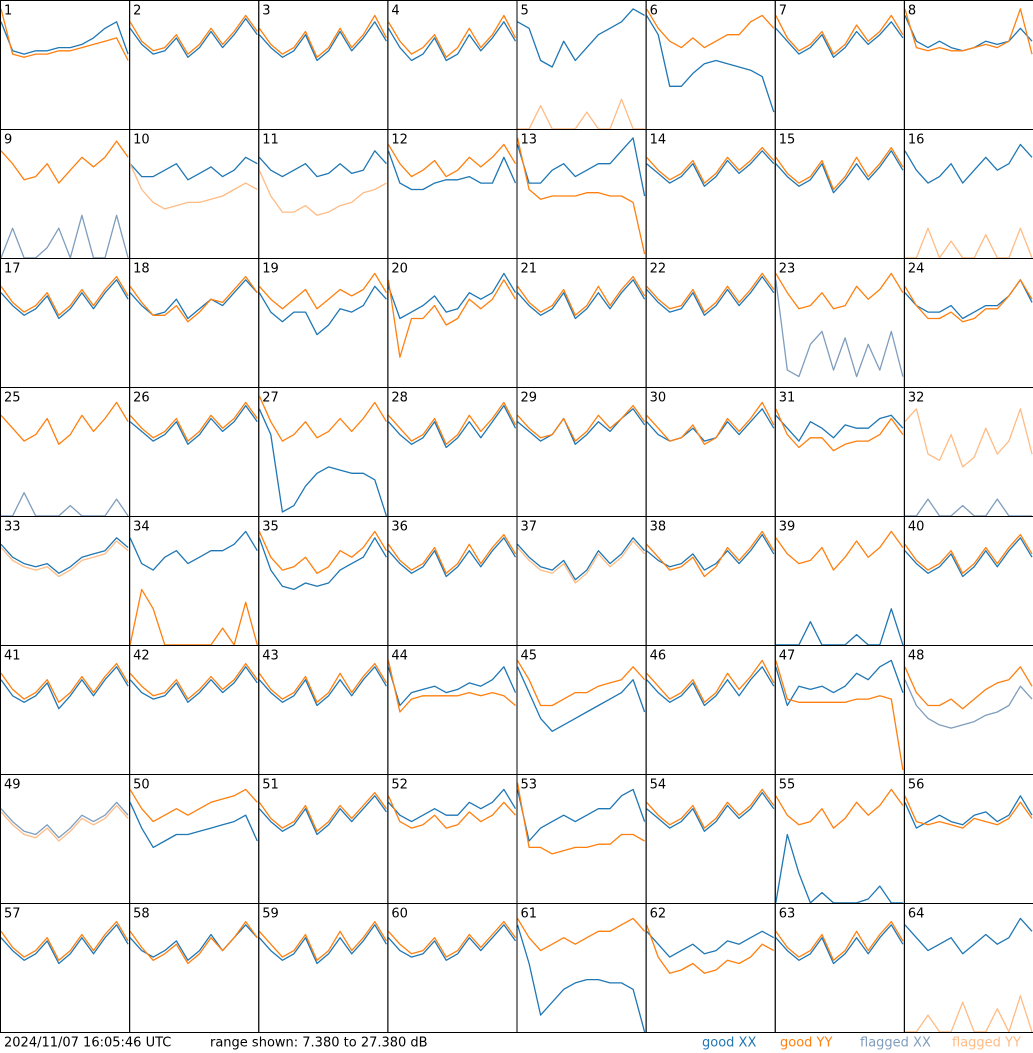 The image size is (1033, 1053). I want to click on panel-label: 2, so click(137, 11).